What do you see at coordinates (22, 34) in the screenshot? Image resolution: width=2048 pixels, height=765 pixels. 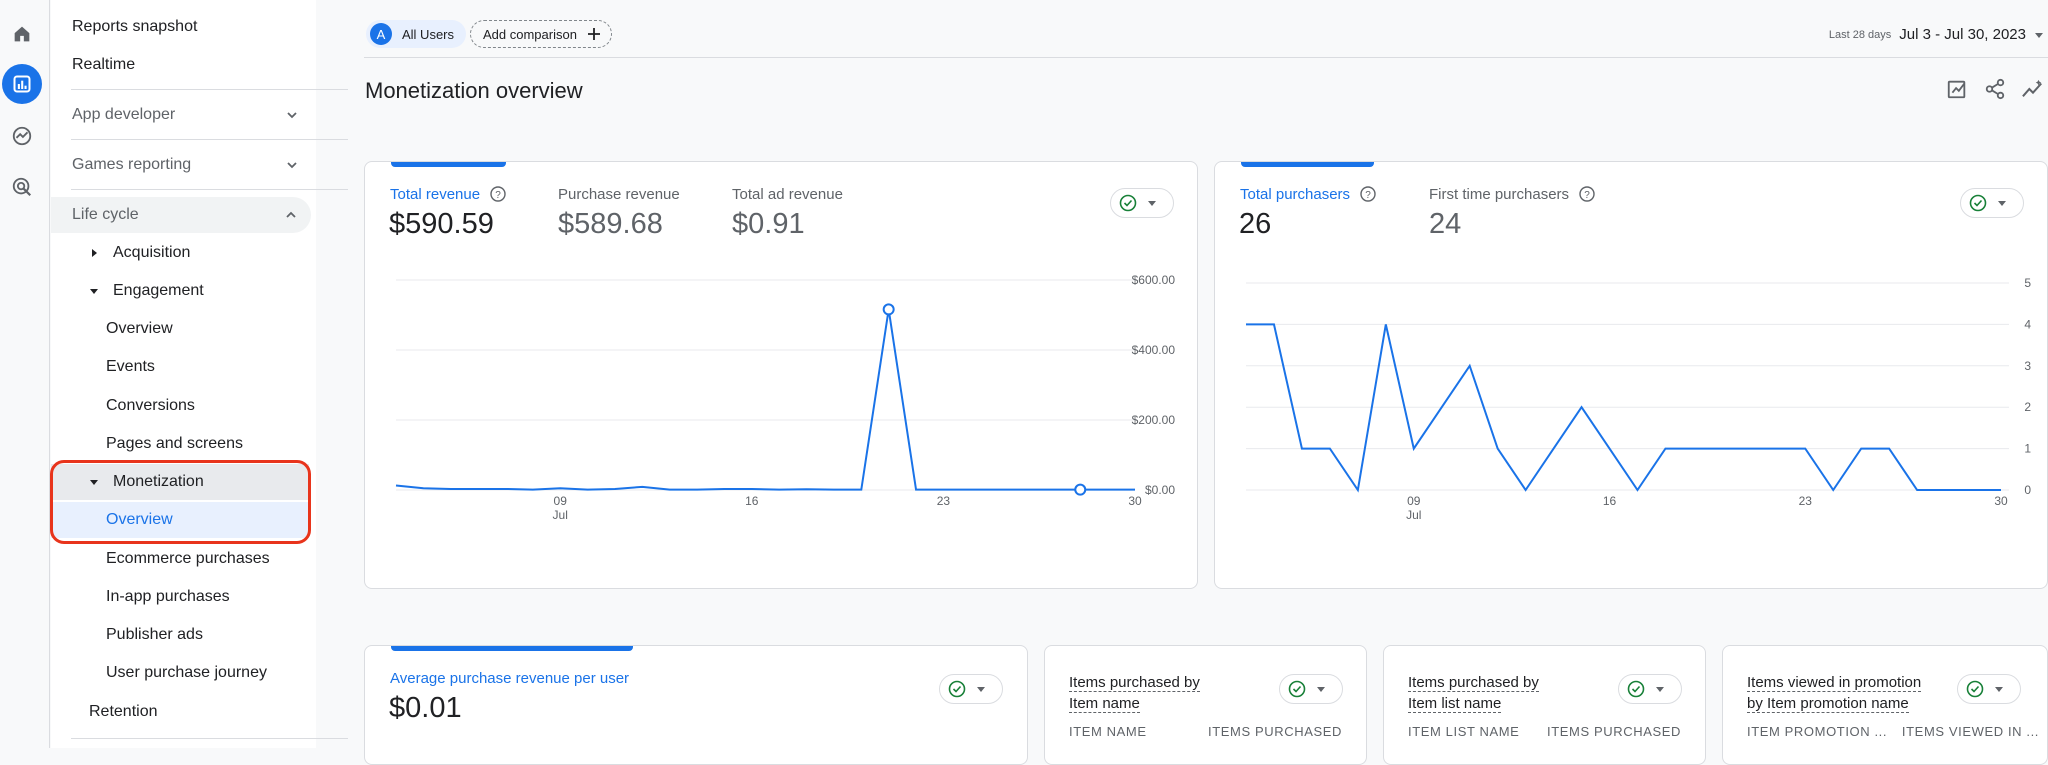 I see `home-icon` at bounding box center [22, 34].